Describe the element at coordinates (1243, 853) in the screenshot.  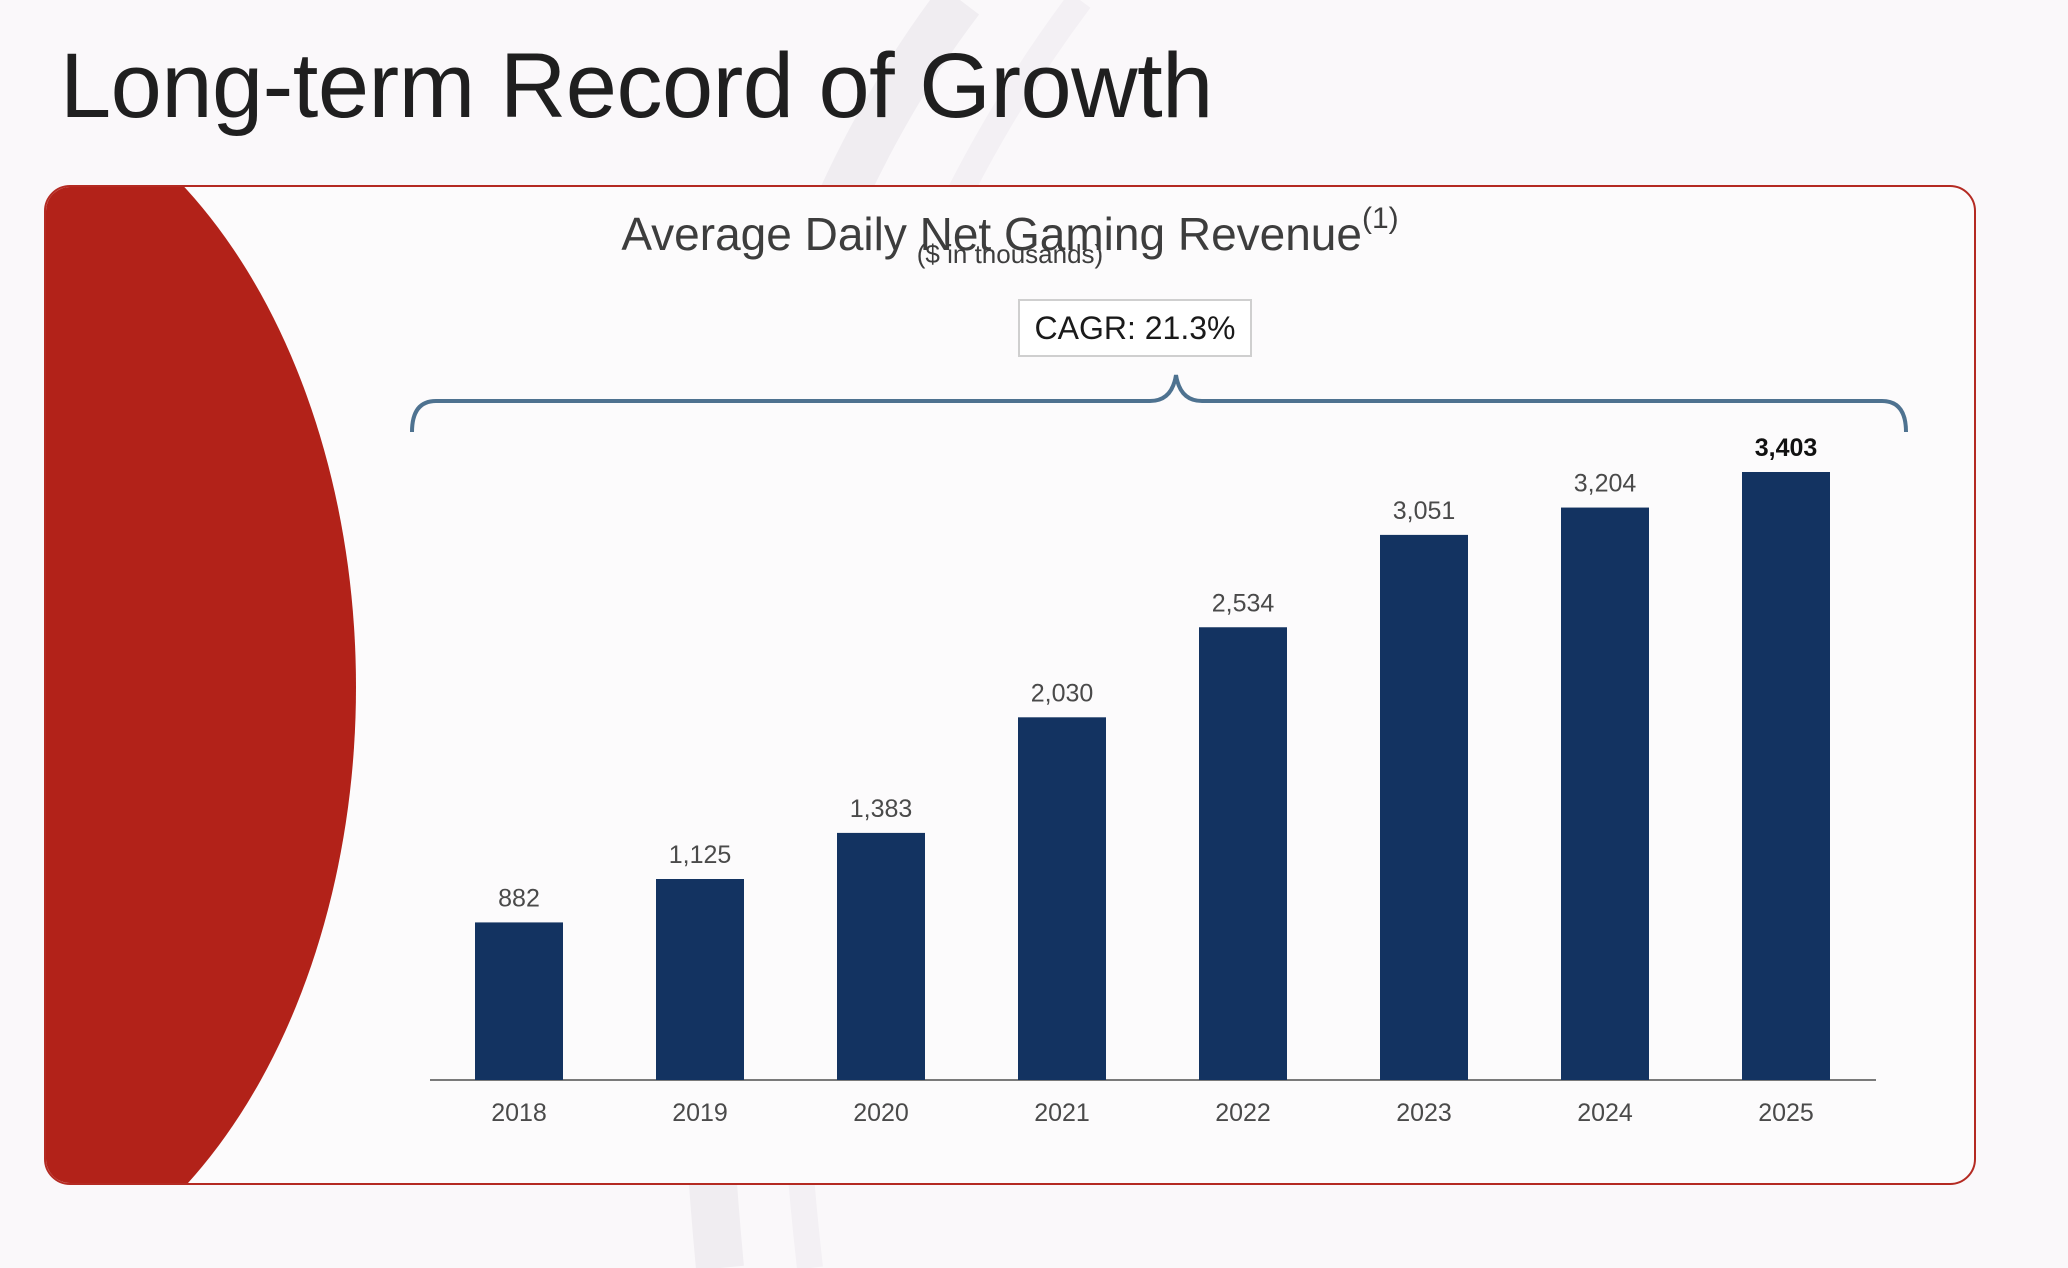
I see `bar-2022` at that location.